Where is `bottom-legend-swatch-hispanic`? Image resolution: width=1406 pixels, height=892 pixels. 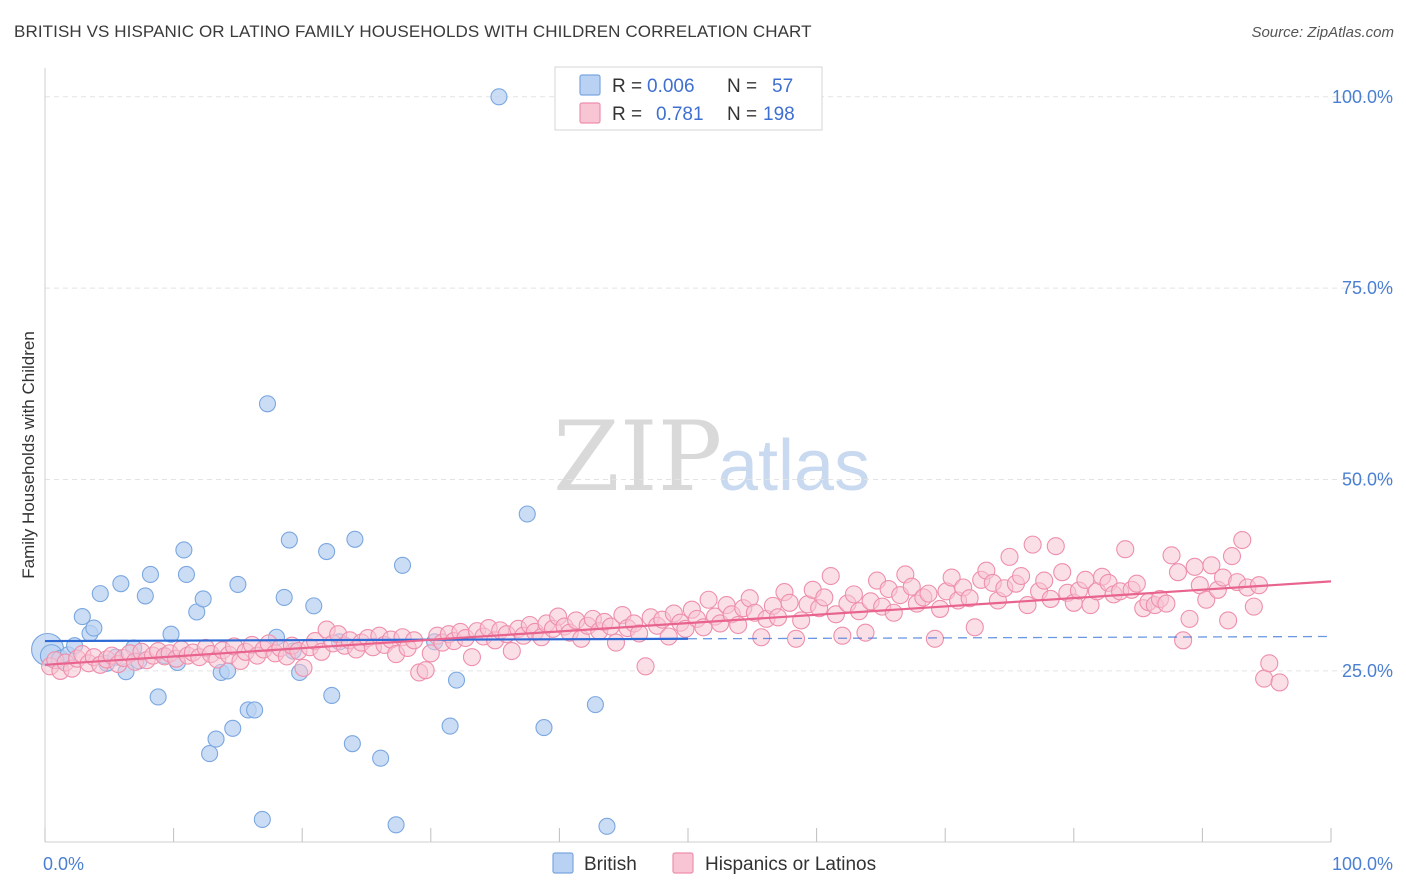
bottom-legend-swatch-hispanic is located at coordinates (683, 863).